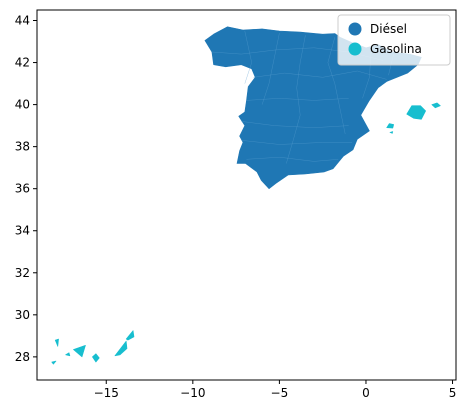  Describe the element at coordinates (22, 105) in the screenshot. I see `y-tick-label: 40` at that location.